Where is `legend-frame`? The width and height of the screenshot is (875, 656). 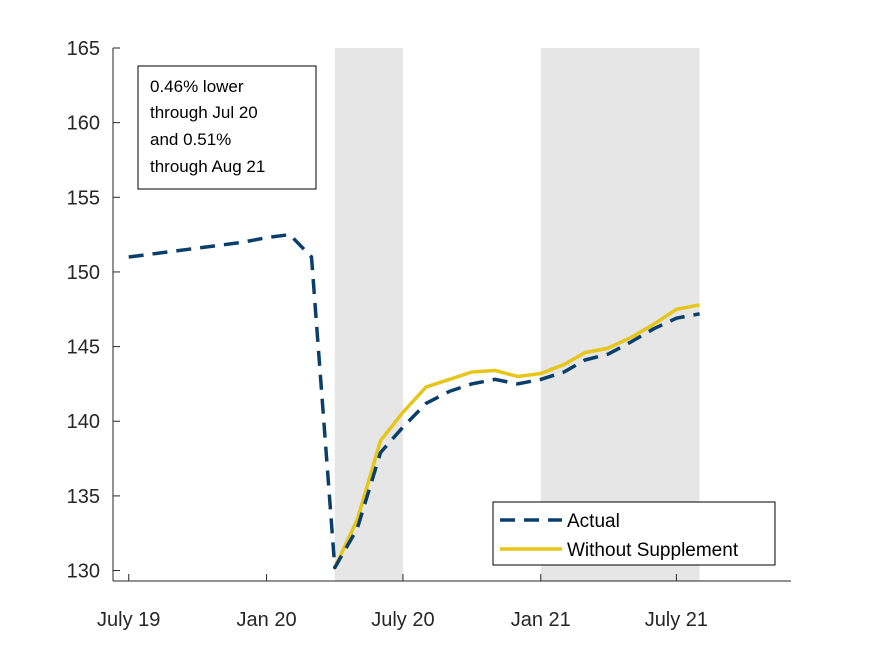
legend-frame is located at coordinates (634, 533).